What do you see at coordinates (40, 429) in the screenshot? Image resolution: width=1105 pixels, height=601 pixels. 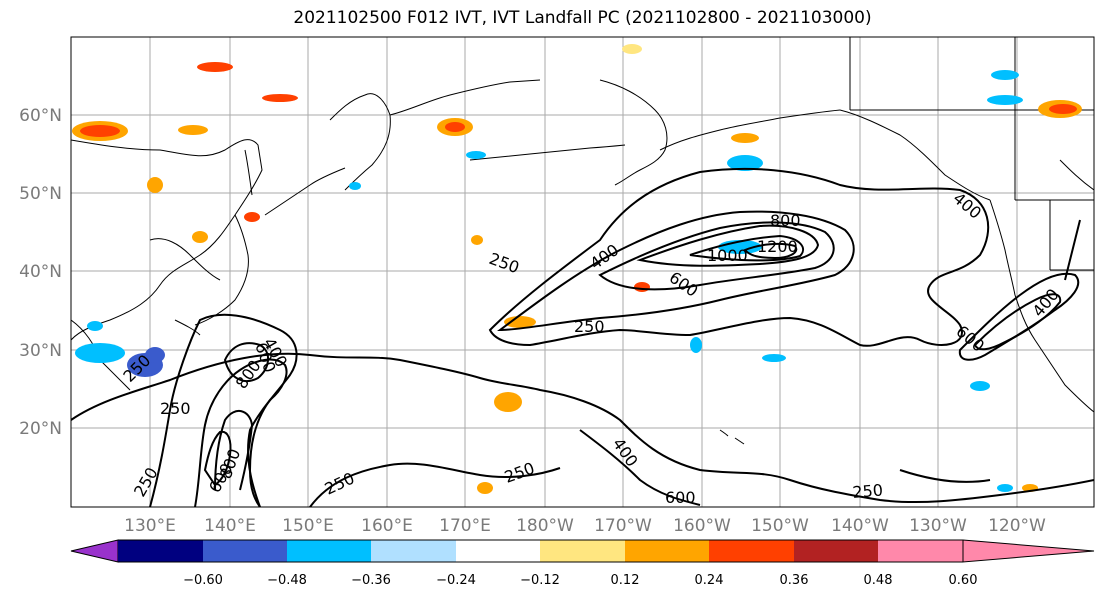 I see `lat-label: 20°N` at bounding box center [40, 429].